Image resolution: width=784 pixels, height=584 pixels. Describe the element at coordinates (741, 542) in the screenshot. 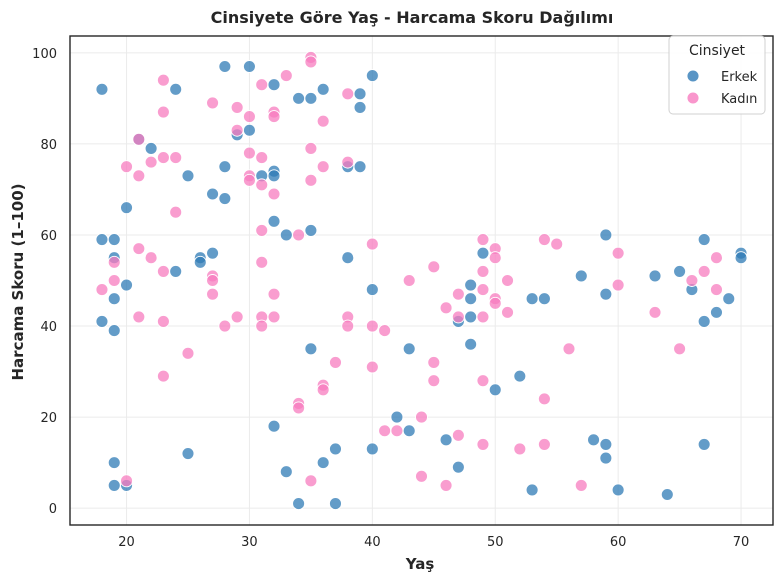

I see `x-tick-label: 70` at that location.